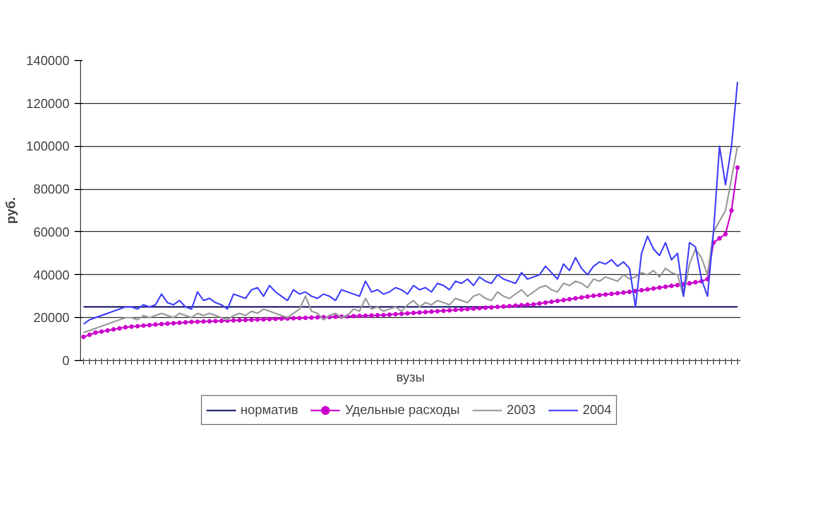 The image size is (821, 529). I want to click on y-axis-title: руб., so click(10, 210).